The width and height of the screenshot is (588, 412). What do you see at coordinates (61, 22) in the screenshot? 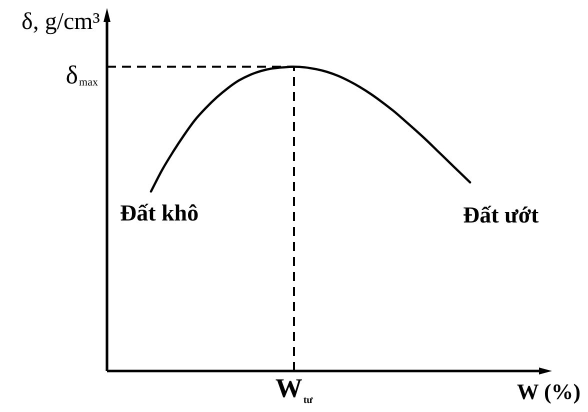
I see `y-axis-title: δ, g/cm³` at bounding box center [61, 22].